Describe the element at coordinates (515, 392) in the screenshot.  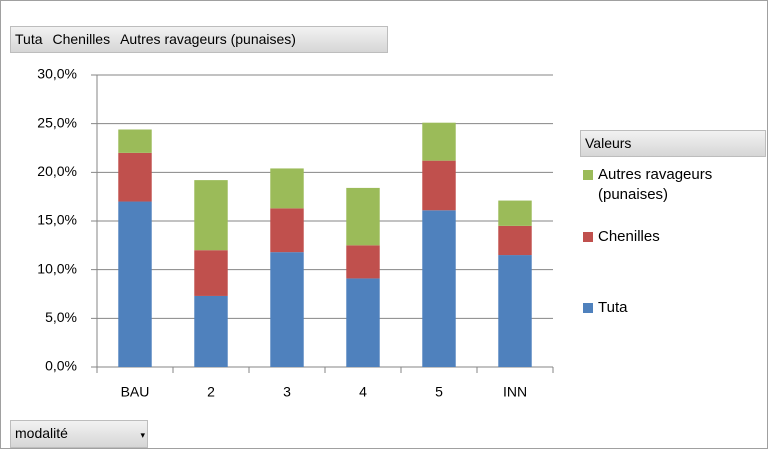
I see `x-tick-label: INN` at that location.